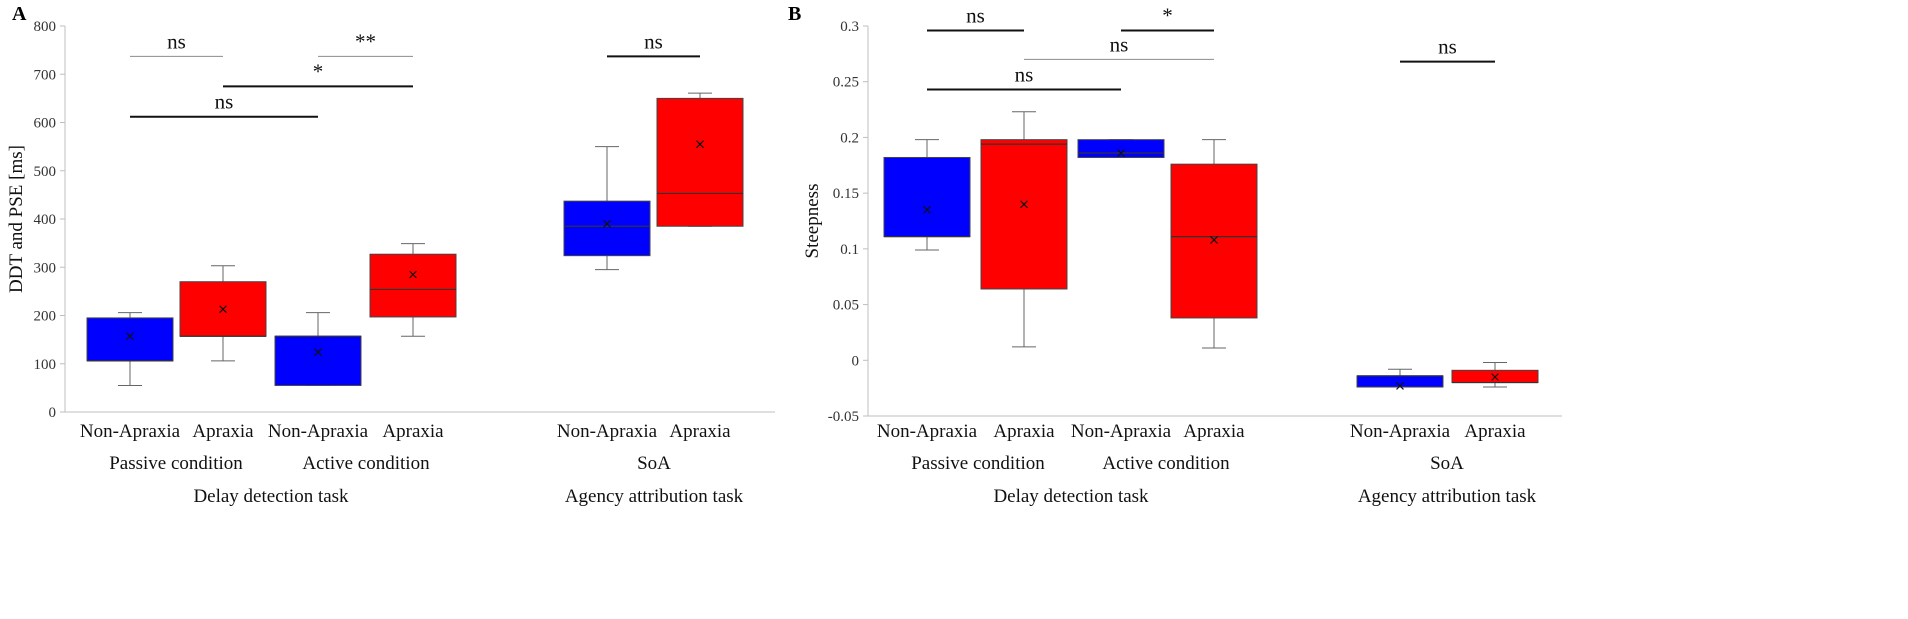 This screenshot has height=619, width=1908. What do you see at coordinates (45, 365) in the screenshot?
I see `y-tick-label: 100` at bounding box center [45, 365].